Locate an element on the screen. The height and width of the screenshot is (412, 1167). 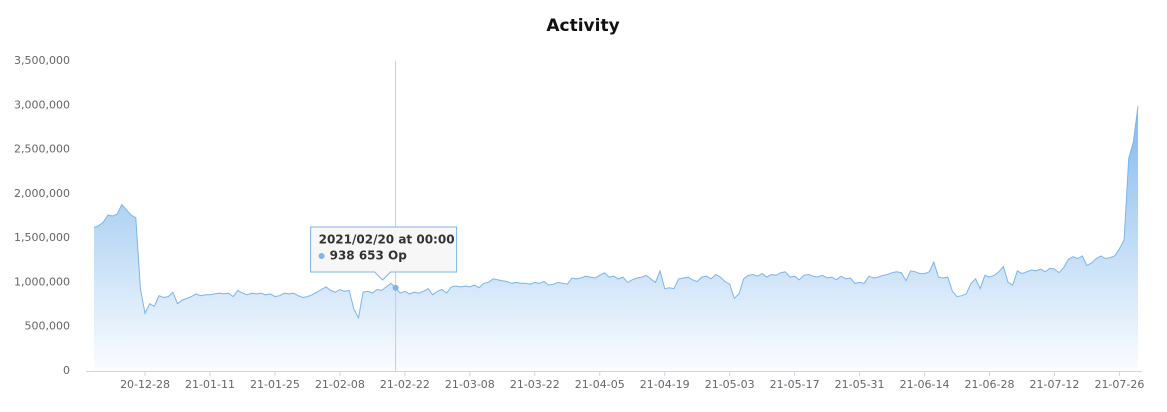
tooltip-title: 2021/02/20 at 00:00 is located at coordinates (387, 240).